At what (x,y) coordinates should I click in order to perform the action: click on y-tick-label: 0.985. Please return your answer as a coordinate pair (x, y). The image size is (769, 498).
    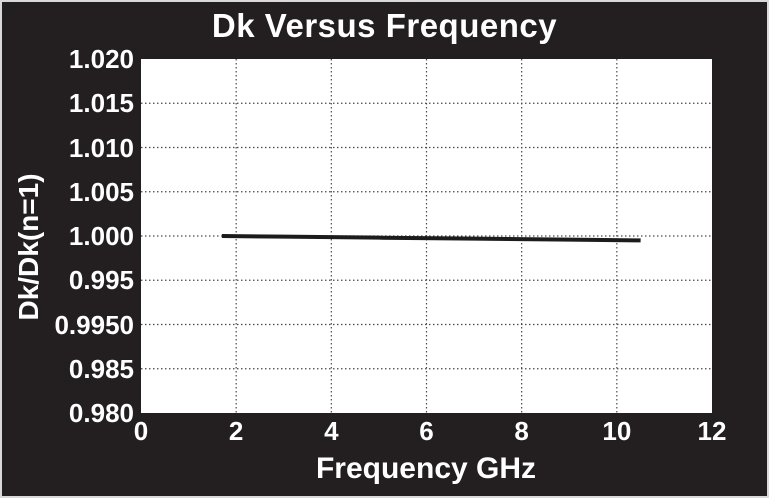
    Looking at the image, I should click on (101, 368).